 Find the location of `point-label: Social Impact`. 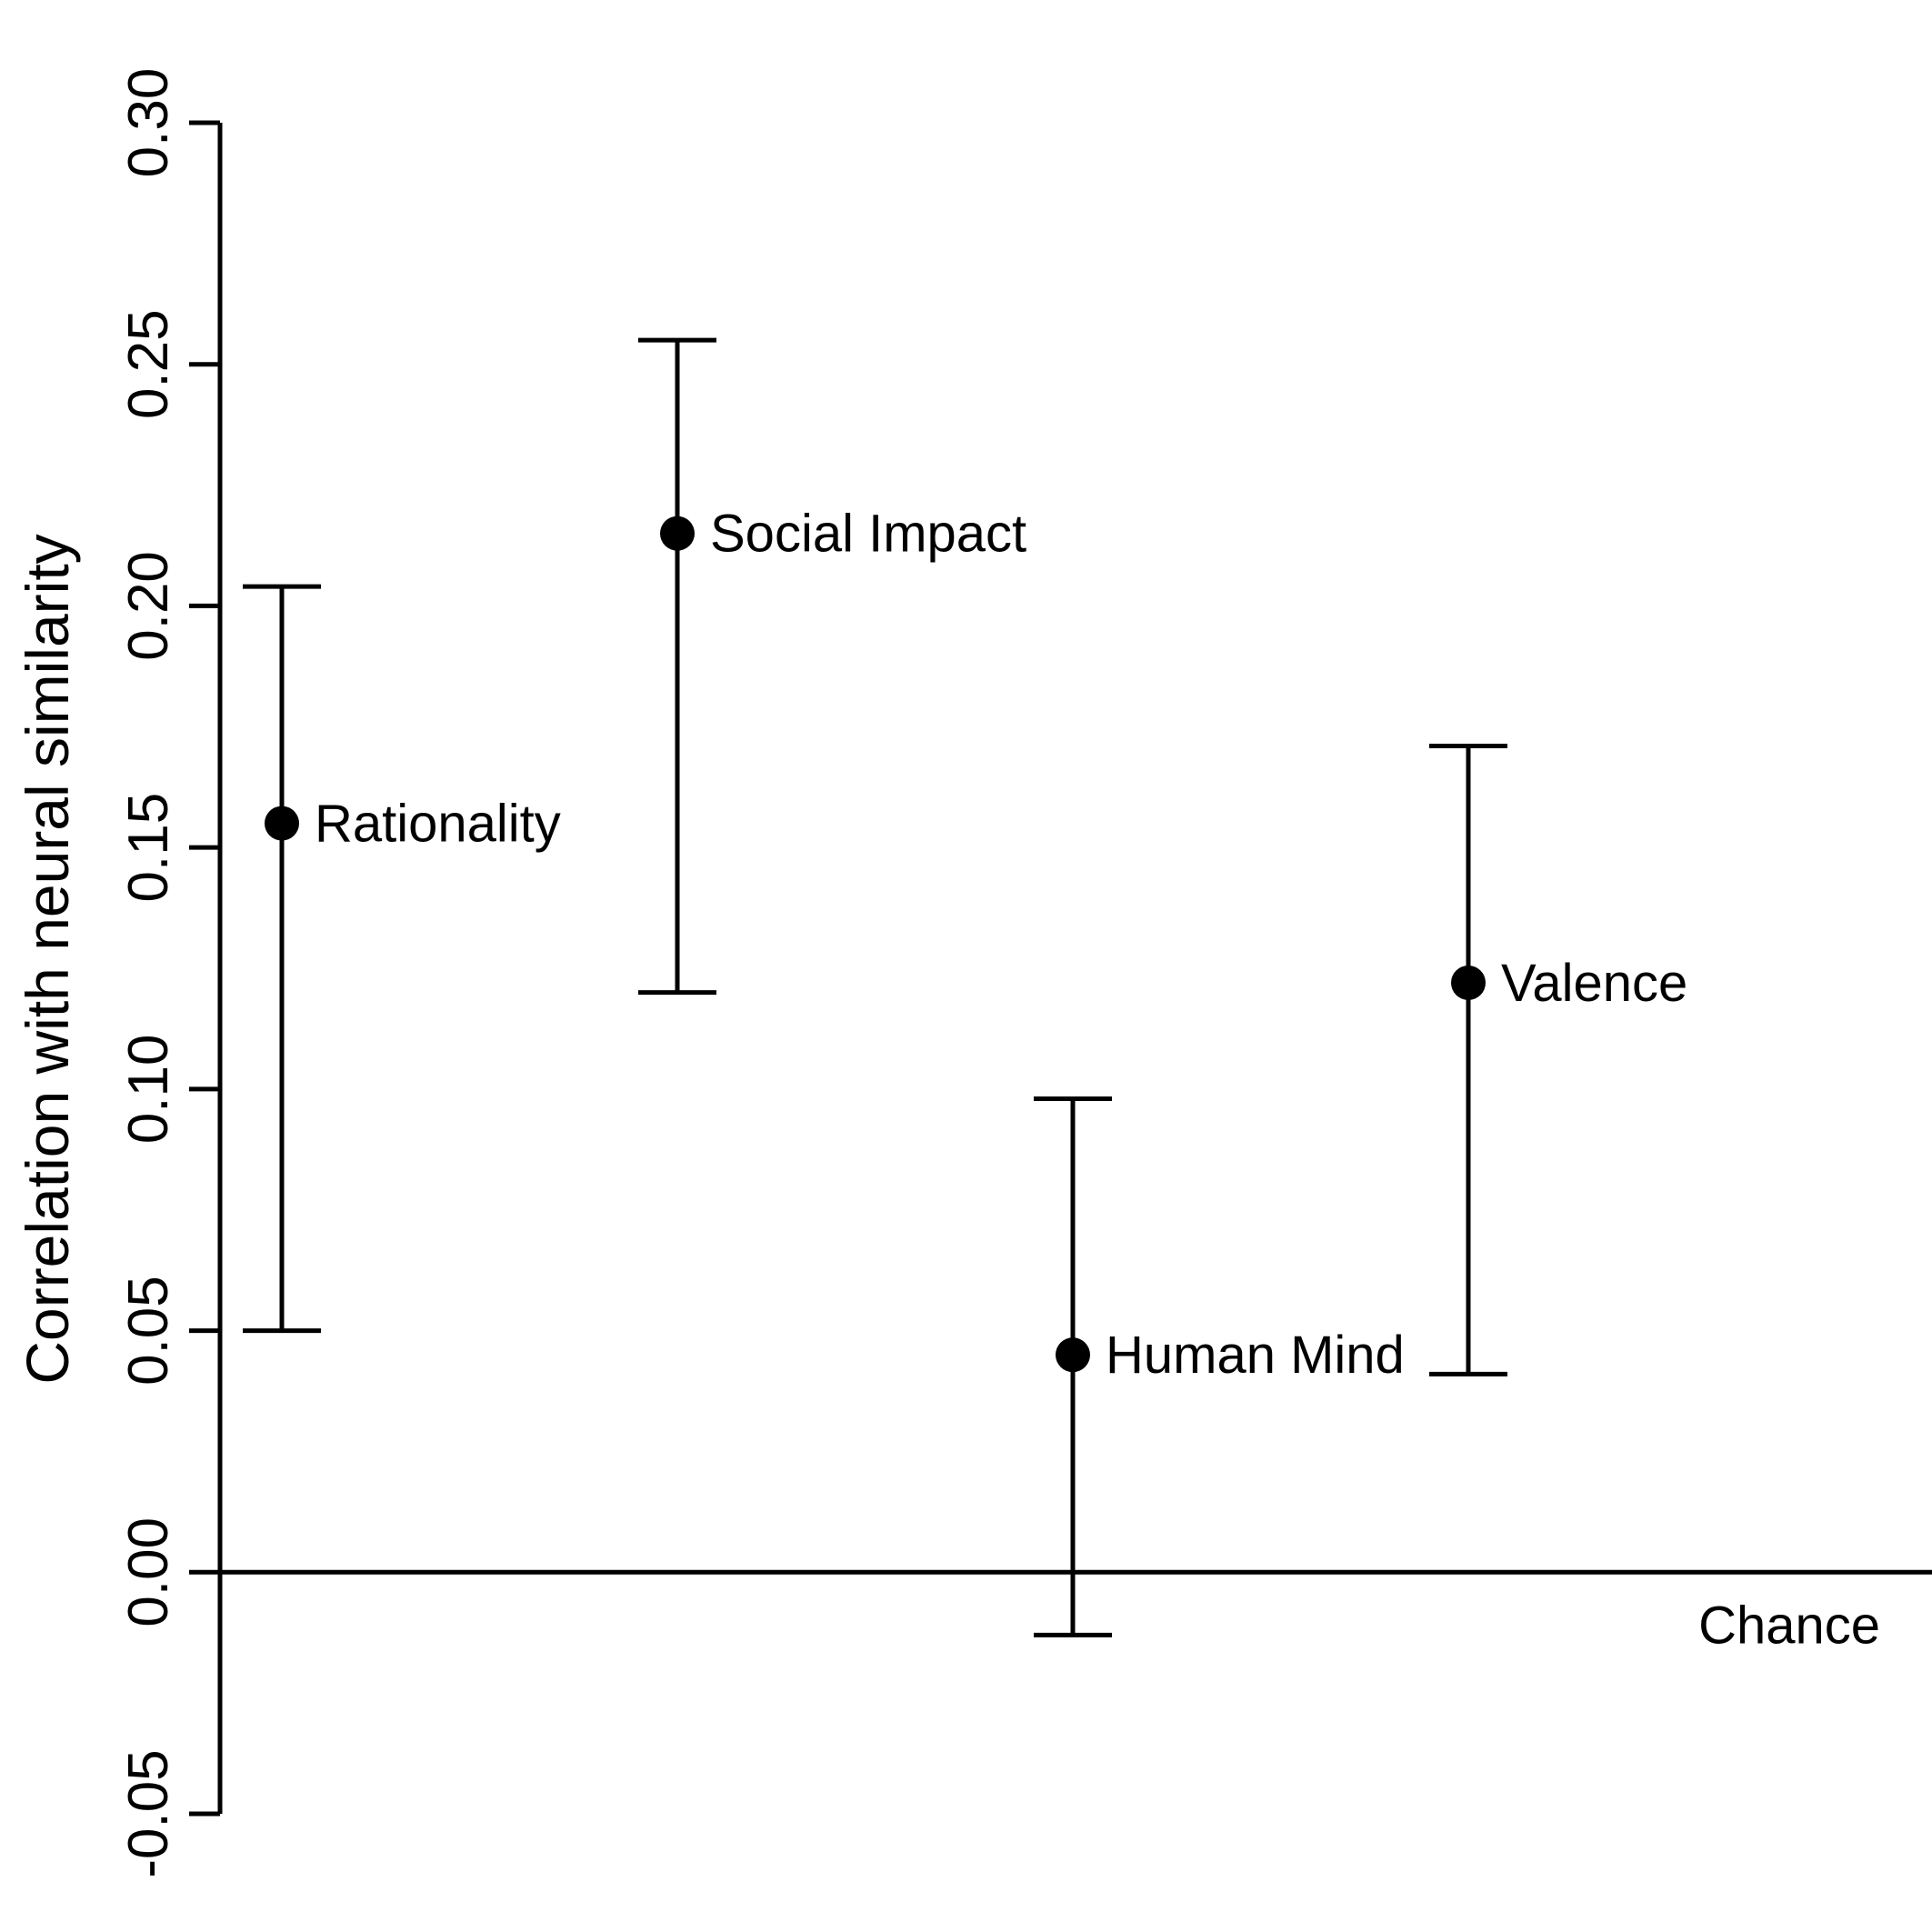

point-label: Social Impact is located at coordinates (868, 534).